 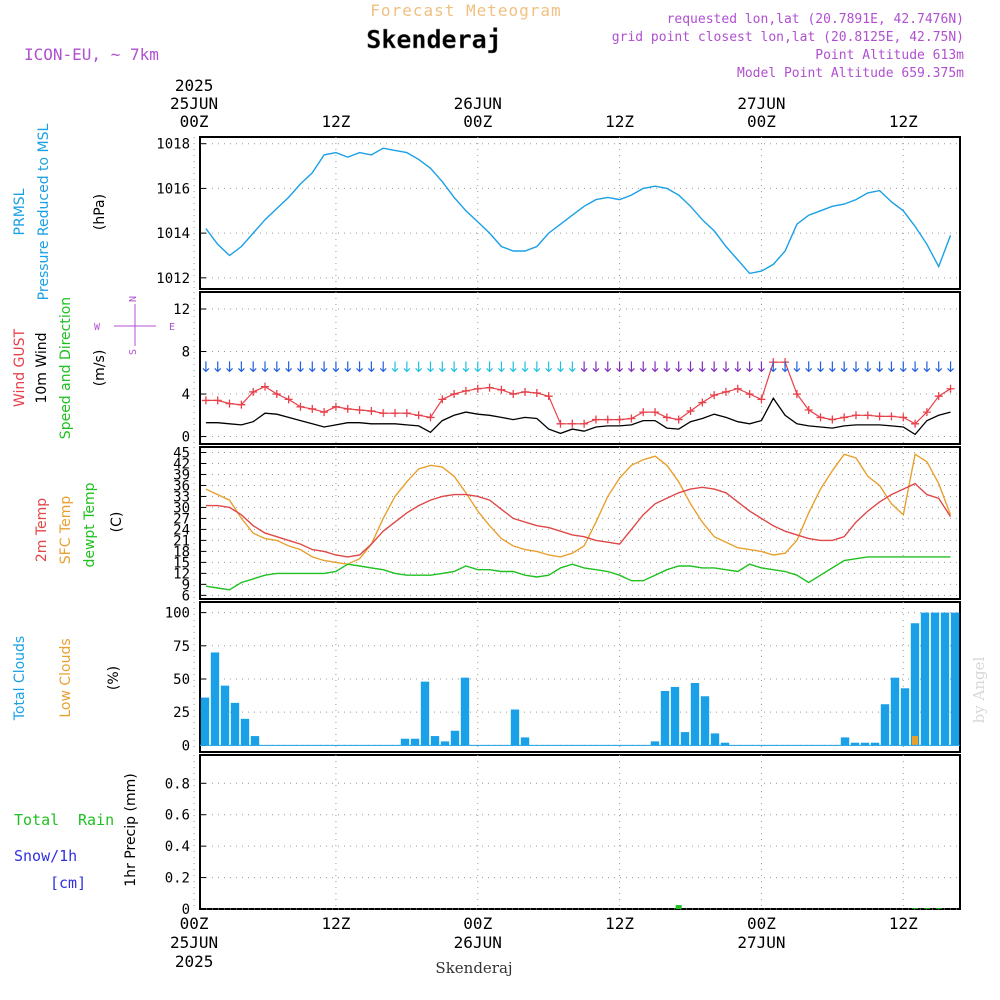 What do you see at coordinates (68, 883) in the screenshot?
I see `snow-unit-label: [cm]` at bounding box center [68, 883].